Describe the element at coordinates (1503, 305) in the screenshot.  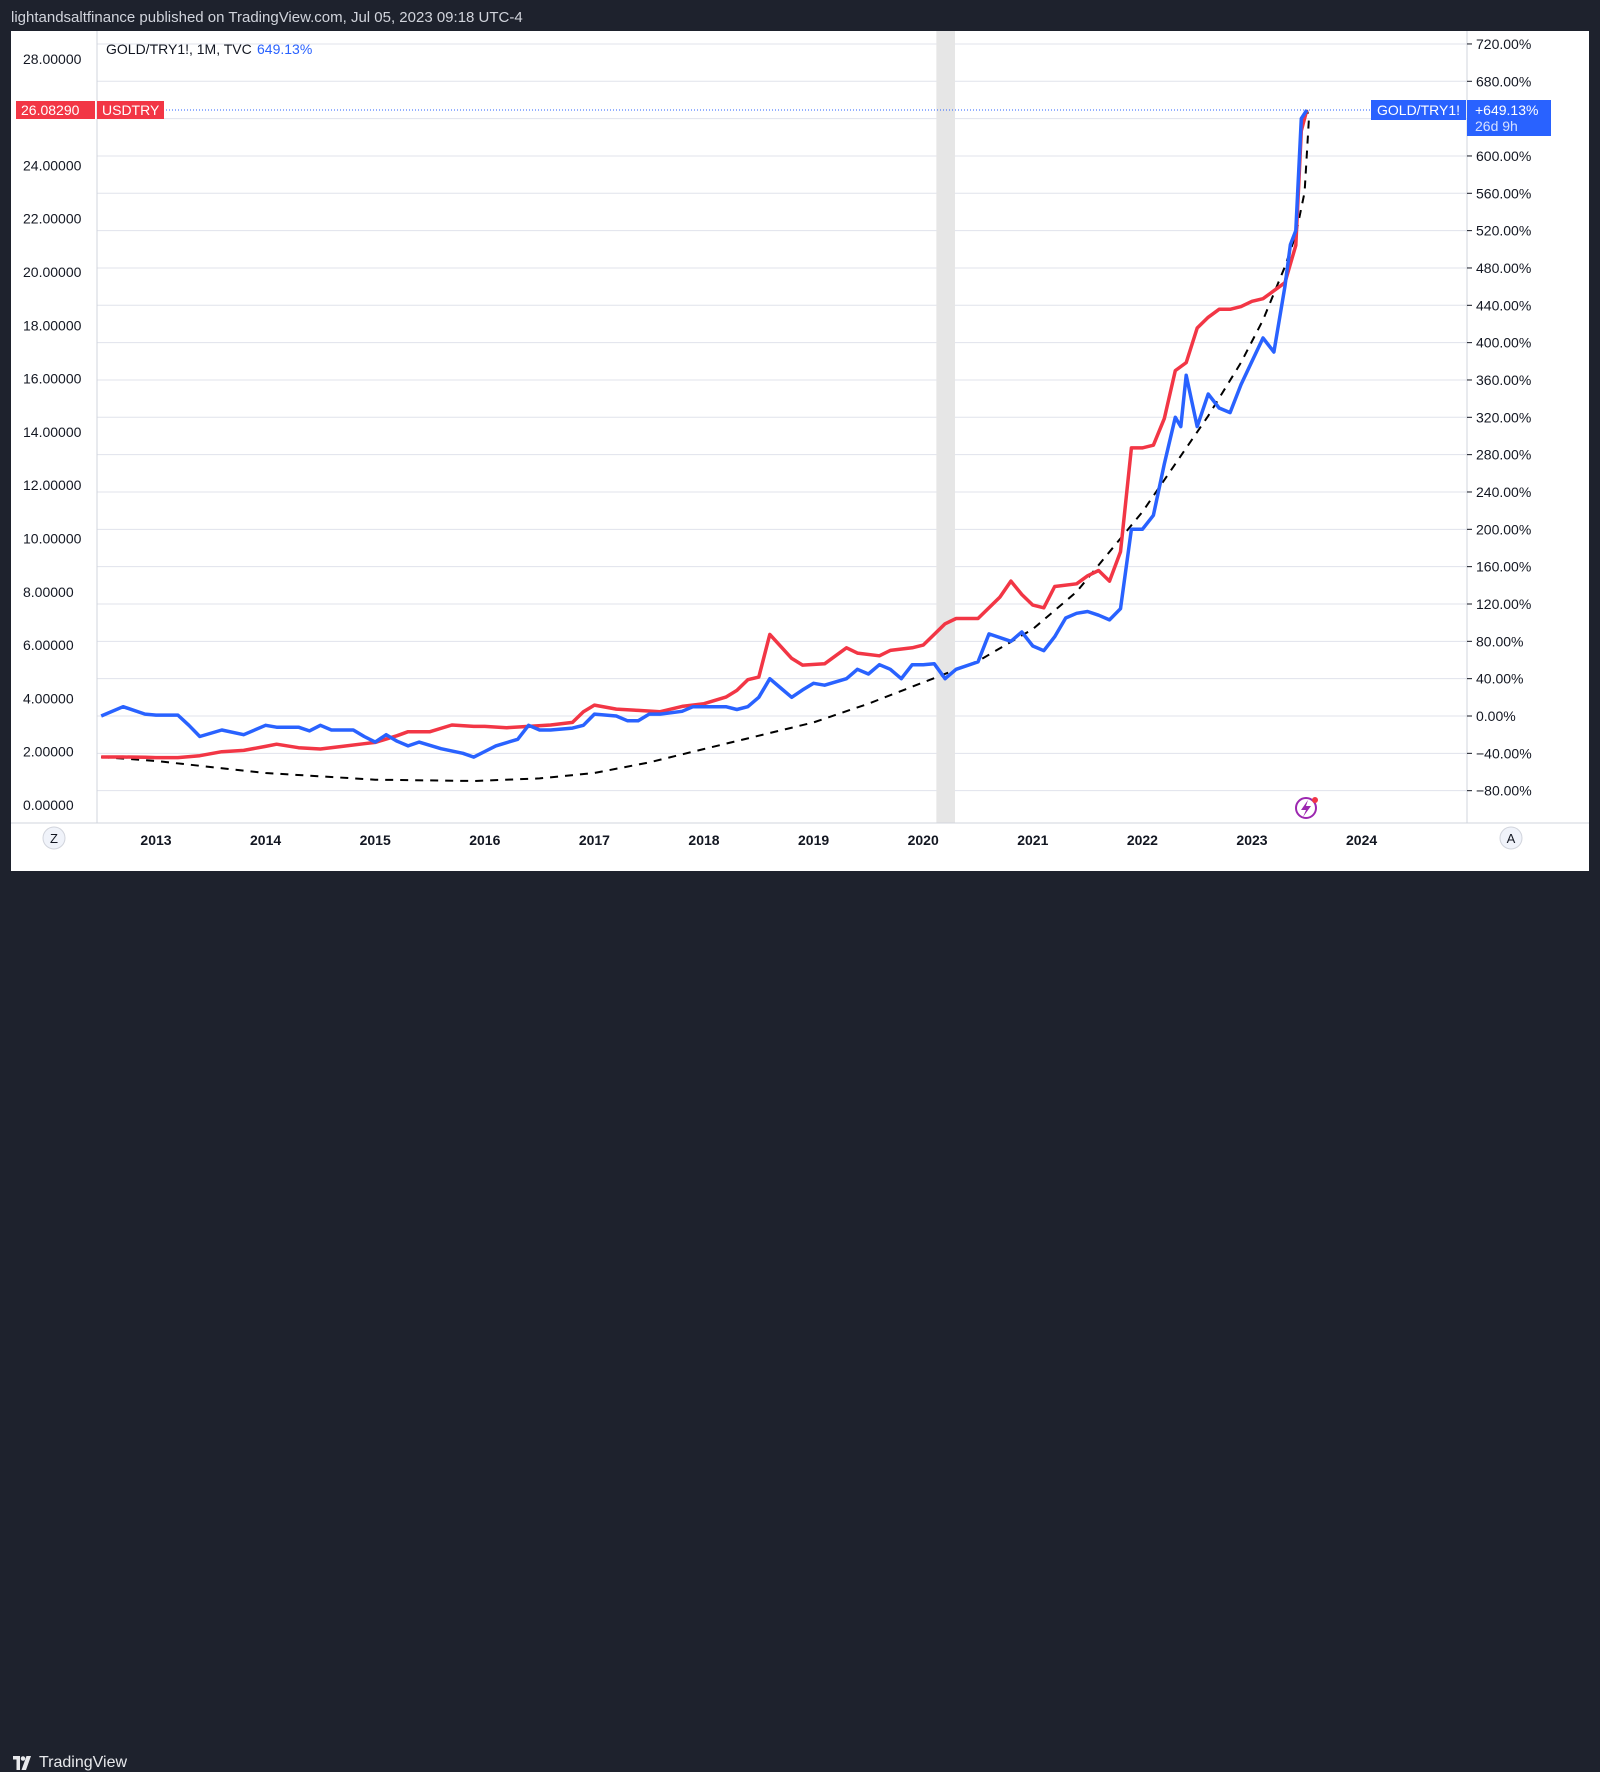
I see `right-tick-label: 440.00%` at that location.